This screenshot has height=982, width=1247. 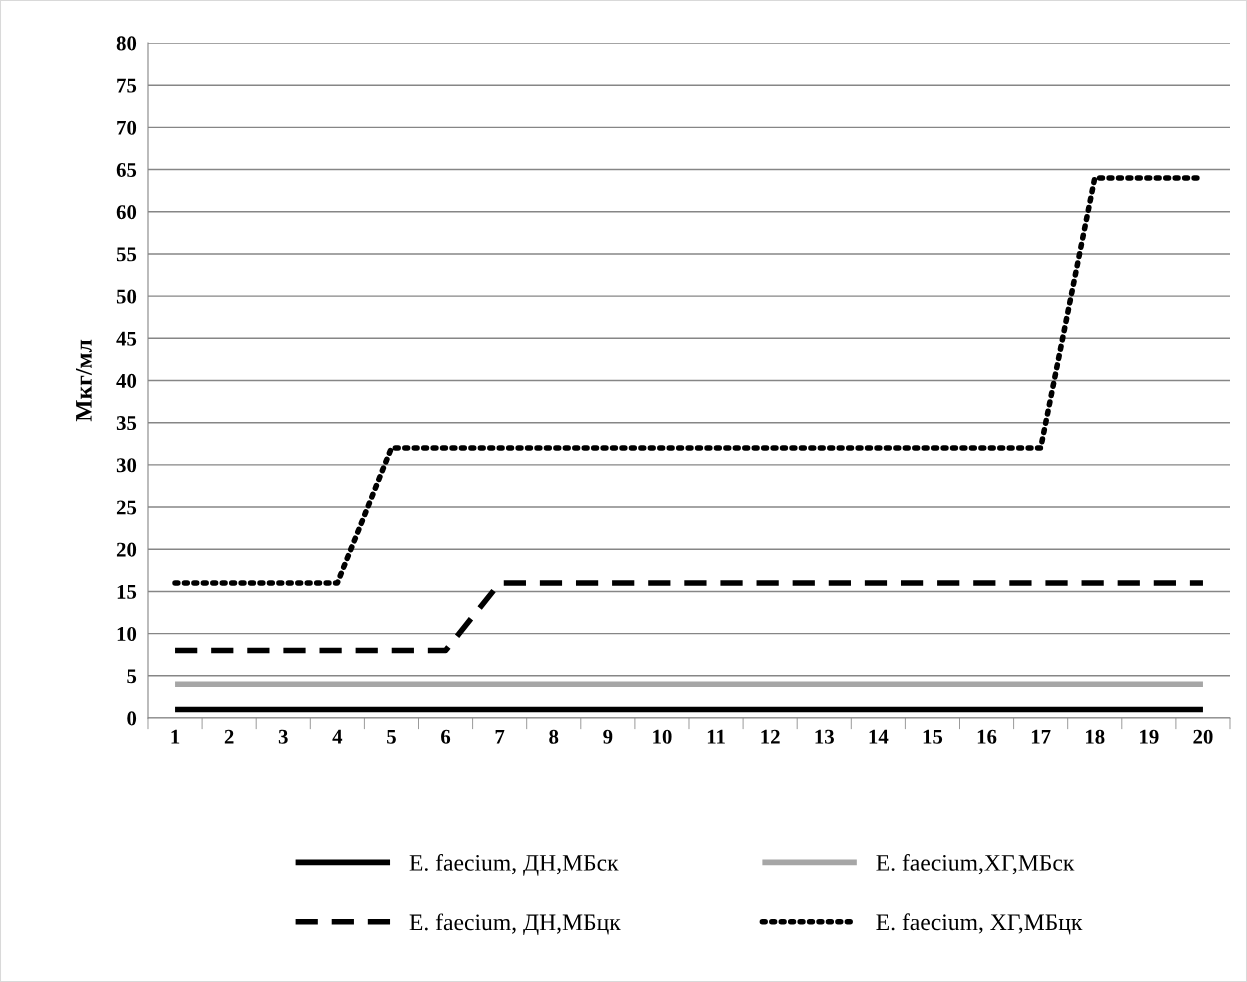 I want to click on legend-label: E. faecium, ДН,МБцк, so click(x=515, y=924).